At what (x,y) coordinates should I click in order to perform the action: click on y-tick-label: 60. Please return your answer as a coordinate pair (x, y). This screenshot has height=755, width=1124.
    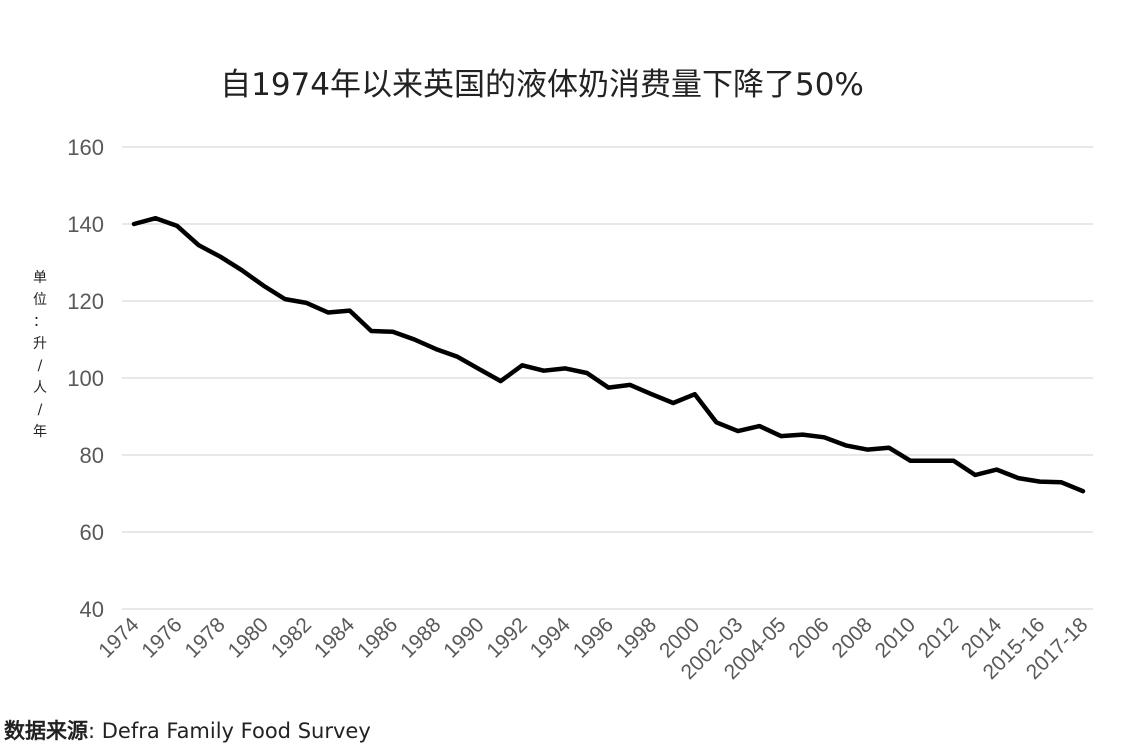
    Looking at the image, I should click on (92, 532).